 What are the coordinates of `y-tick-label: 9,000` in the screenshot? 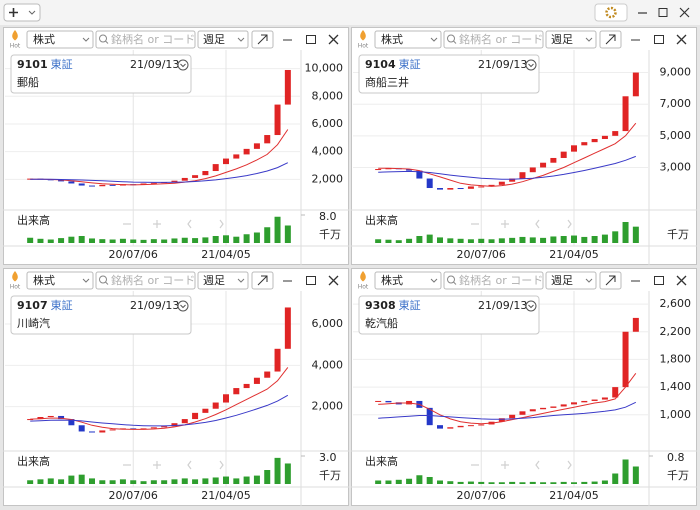 It's located at (676, 72).